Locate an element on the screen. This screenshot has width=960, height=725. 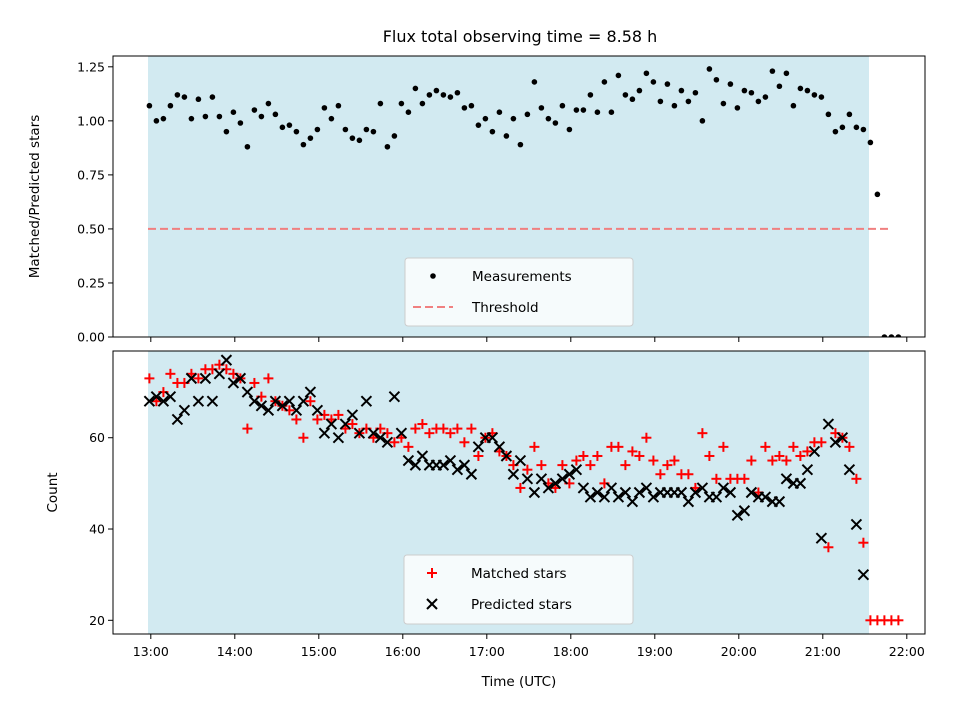
y-tick-label: 1.00 is located at coordinates (91, 120).